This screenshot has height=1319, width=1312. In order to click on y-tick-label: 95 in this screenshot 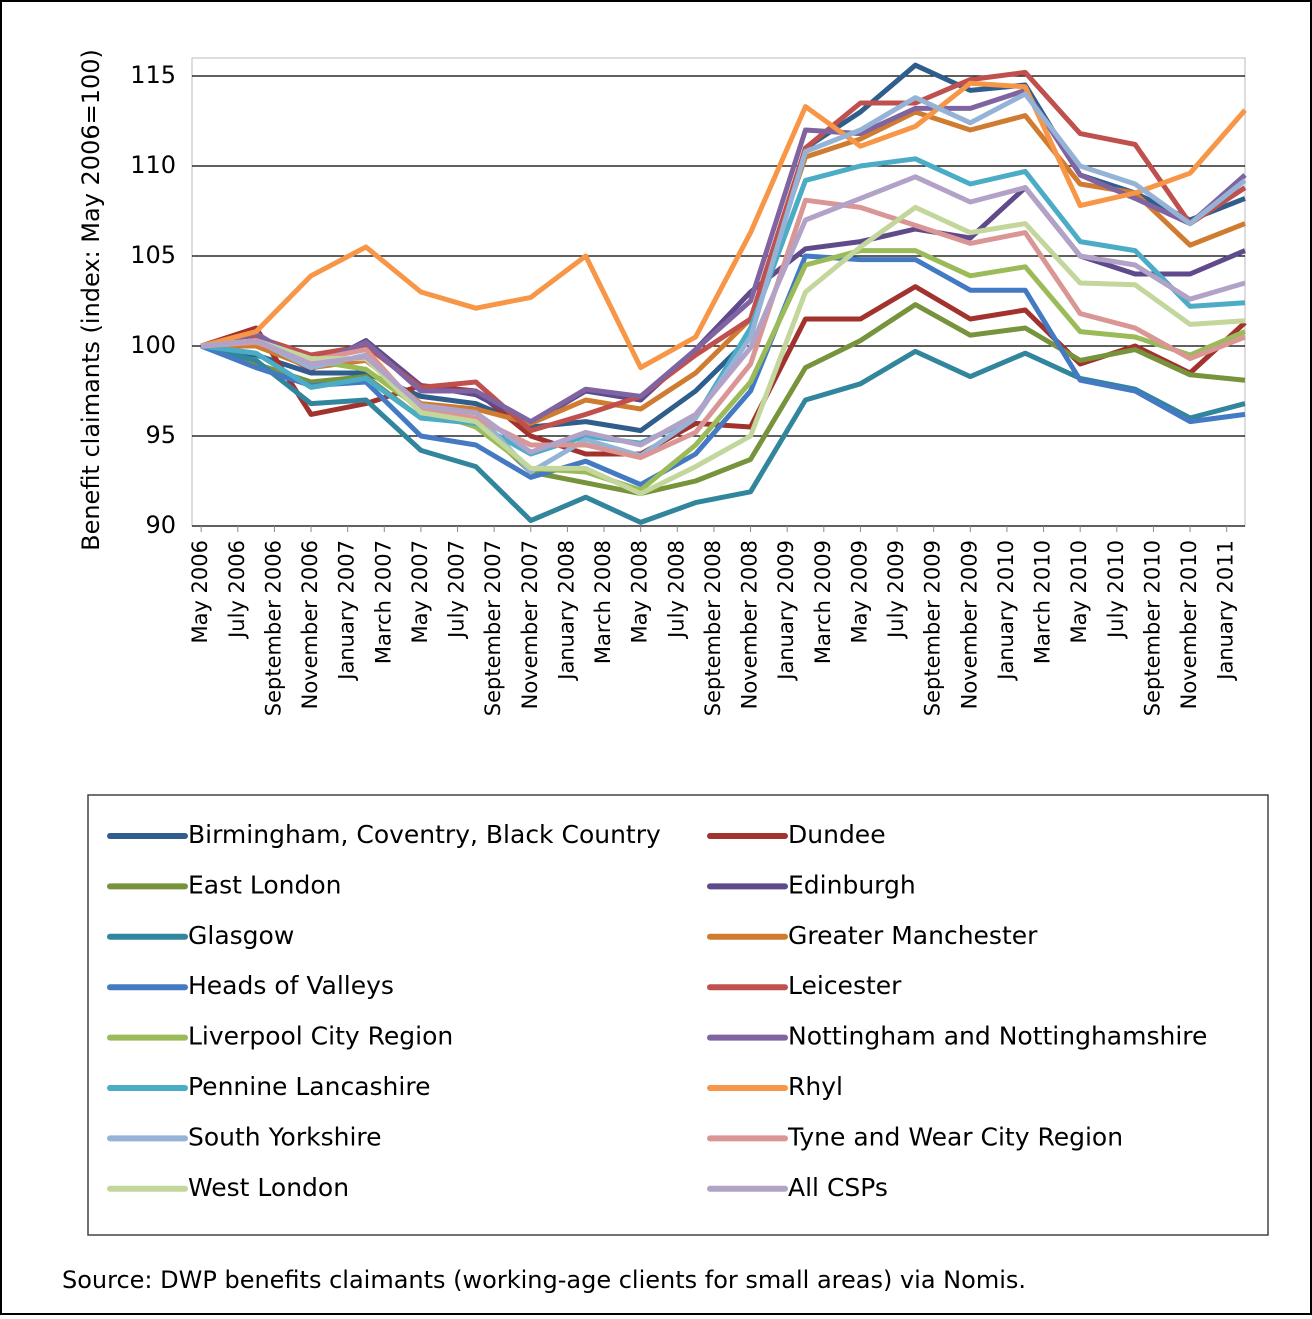, I will do `click(160, 435)`.